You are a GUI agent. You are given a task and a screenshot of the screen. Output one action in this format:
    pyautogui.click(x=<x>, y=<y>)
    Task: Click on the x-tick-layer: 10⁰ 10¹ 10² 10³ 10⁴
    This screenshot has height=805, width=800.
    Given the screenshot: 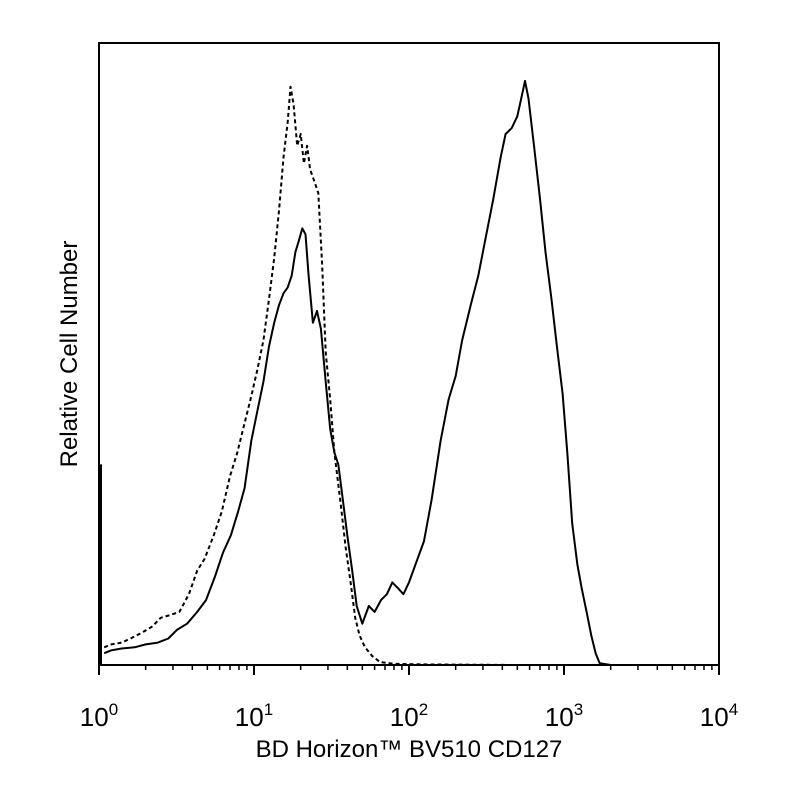 What is the action you would take?
    pyautogui.click(x=409, y=698)
    